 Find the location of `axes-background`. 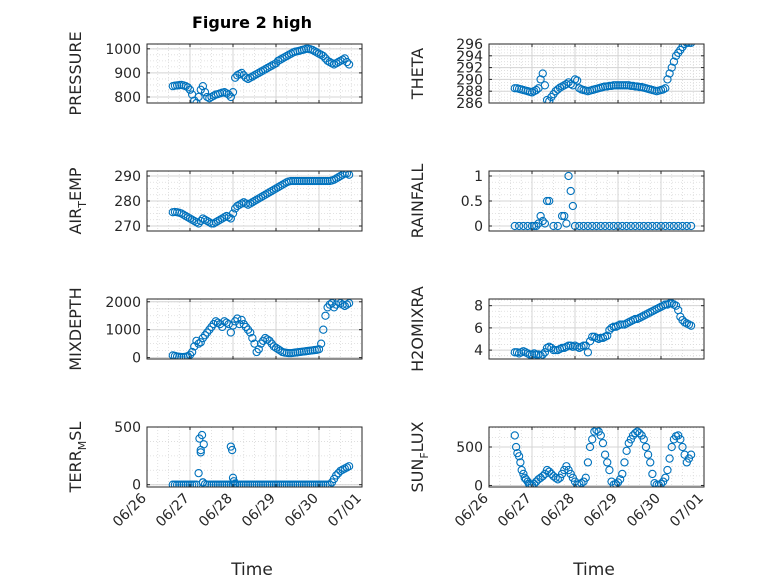

axes-background is located at coordinates (596, 73).